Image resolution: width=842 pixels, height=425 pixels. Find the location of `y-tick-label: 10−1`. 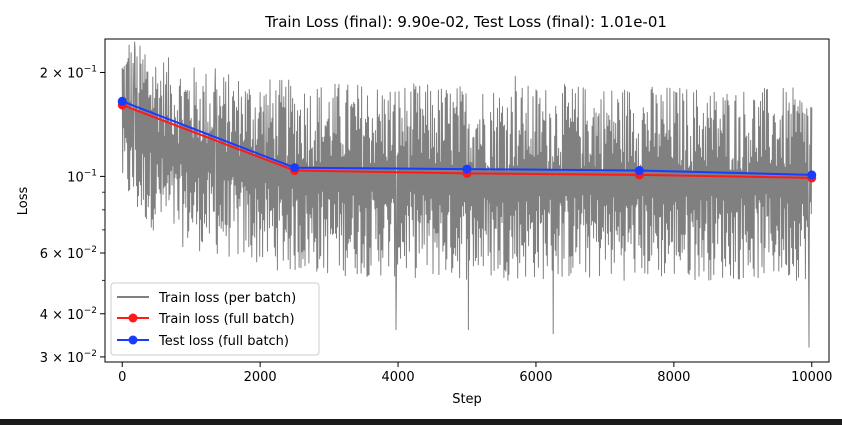

y-tick-label: 10−1 is located at coordinates (82, 176).